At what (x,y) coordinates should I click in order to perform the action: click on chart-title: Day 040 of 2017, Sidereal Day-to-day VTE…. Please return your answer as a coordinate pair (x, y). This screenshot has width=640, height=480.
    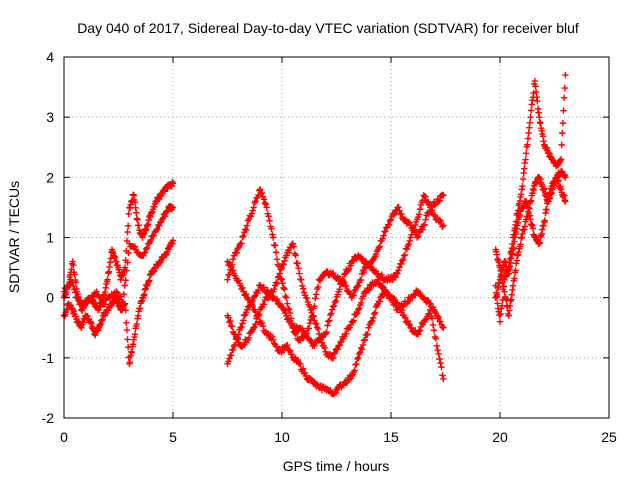
    Looking at the image, I should click on (328, 28).